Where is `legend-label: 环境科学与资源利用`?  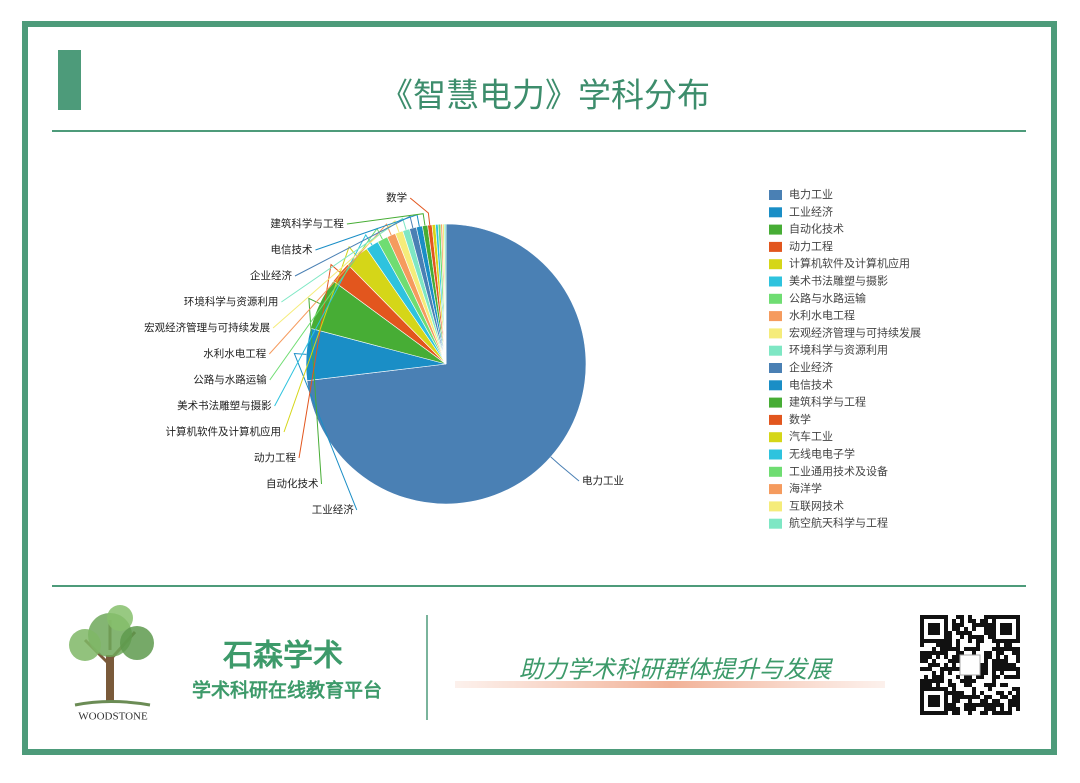 legend-label: 环境科学与资源利用 is located at coordinates (838, 350).